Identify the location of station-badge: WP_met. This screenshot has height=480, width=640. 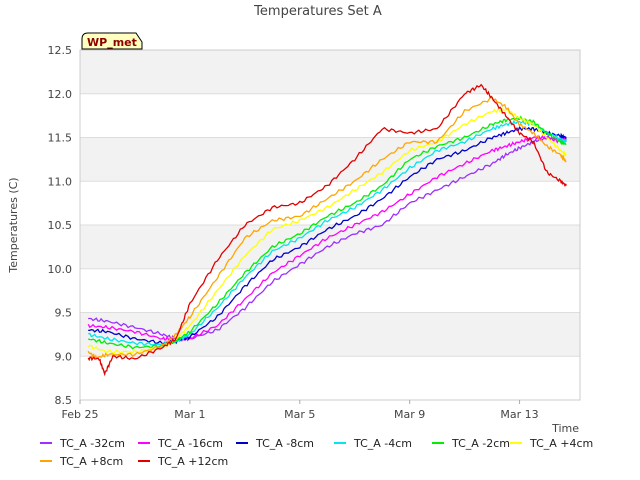
(112, 41).